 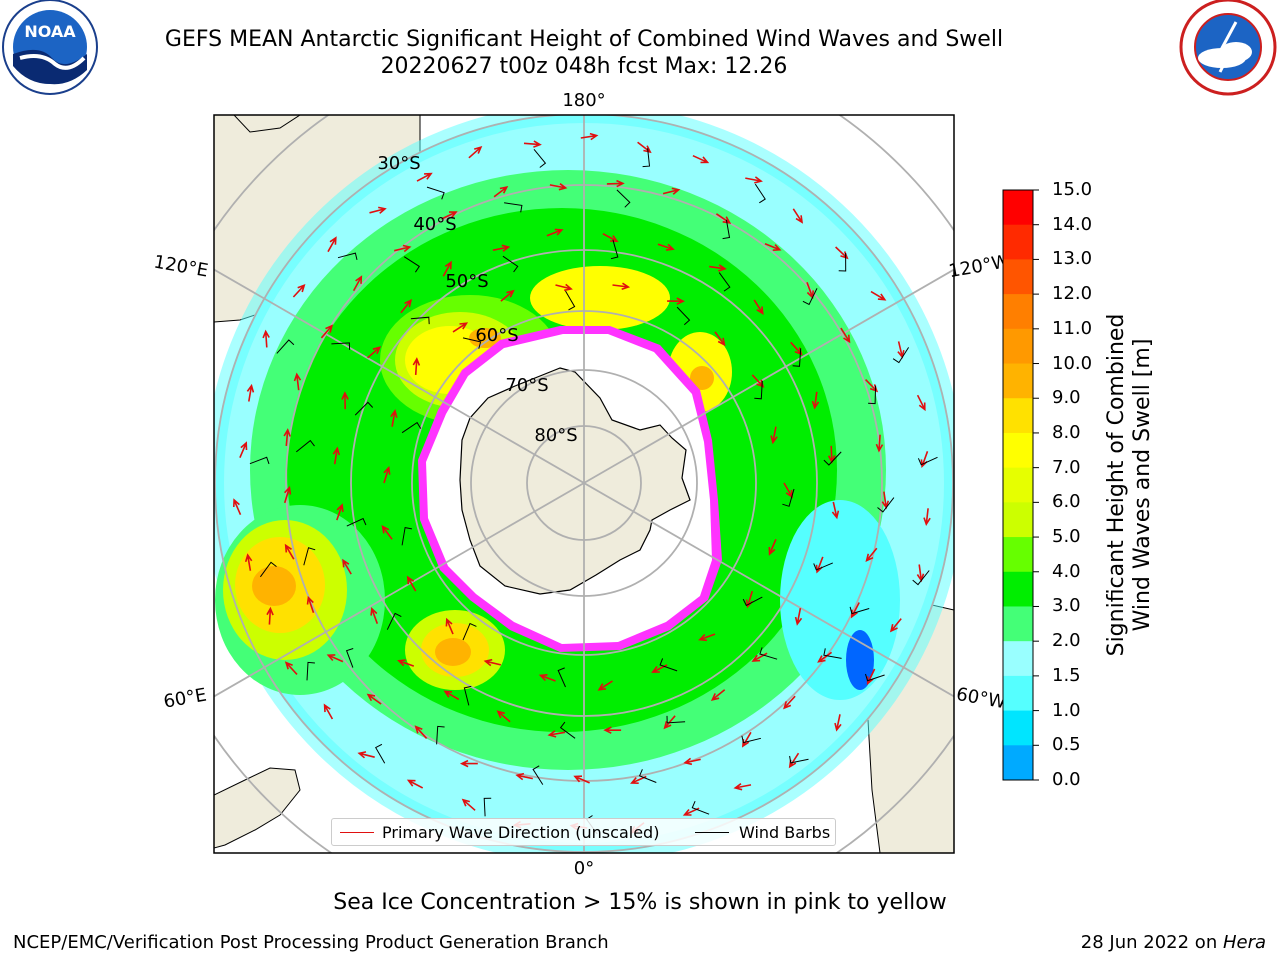 I want to click on land-antarctica, so click(x=575, y=481).